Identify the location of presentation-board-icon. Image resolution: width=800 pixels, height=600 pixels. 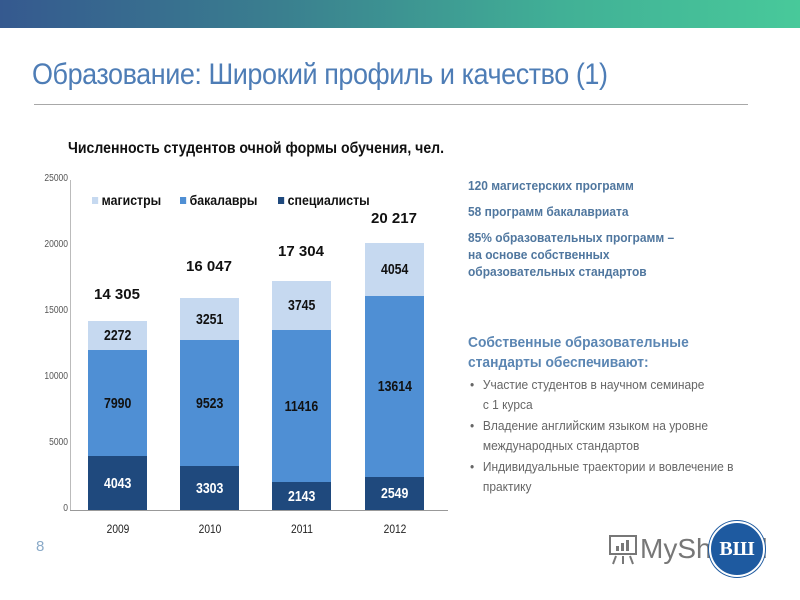
(623, 550).